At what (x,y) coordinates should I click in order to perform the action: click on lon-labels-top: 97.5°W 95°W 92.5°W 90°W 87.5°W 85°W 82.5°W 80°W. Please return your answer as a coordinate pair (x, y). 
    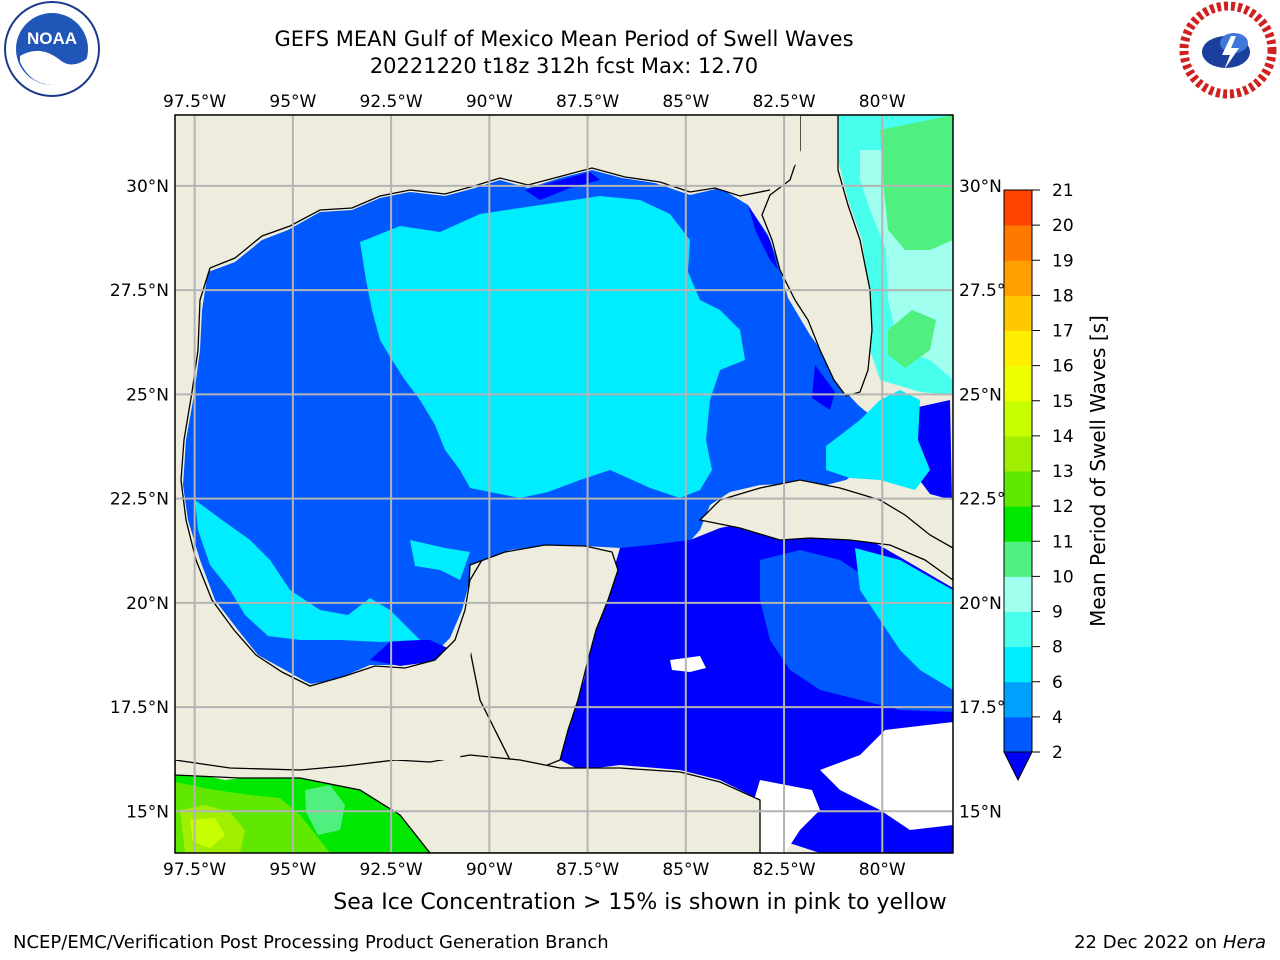
    Looking at the image, I should click on (534, 102).